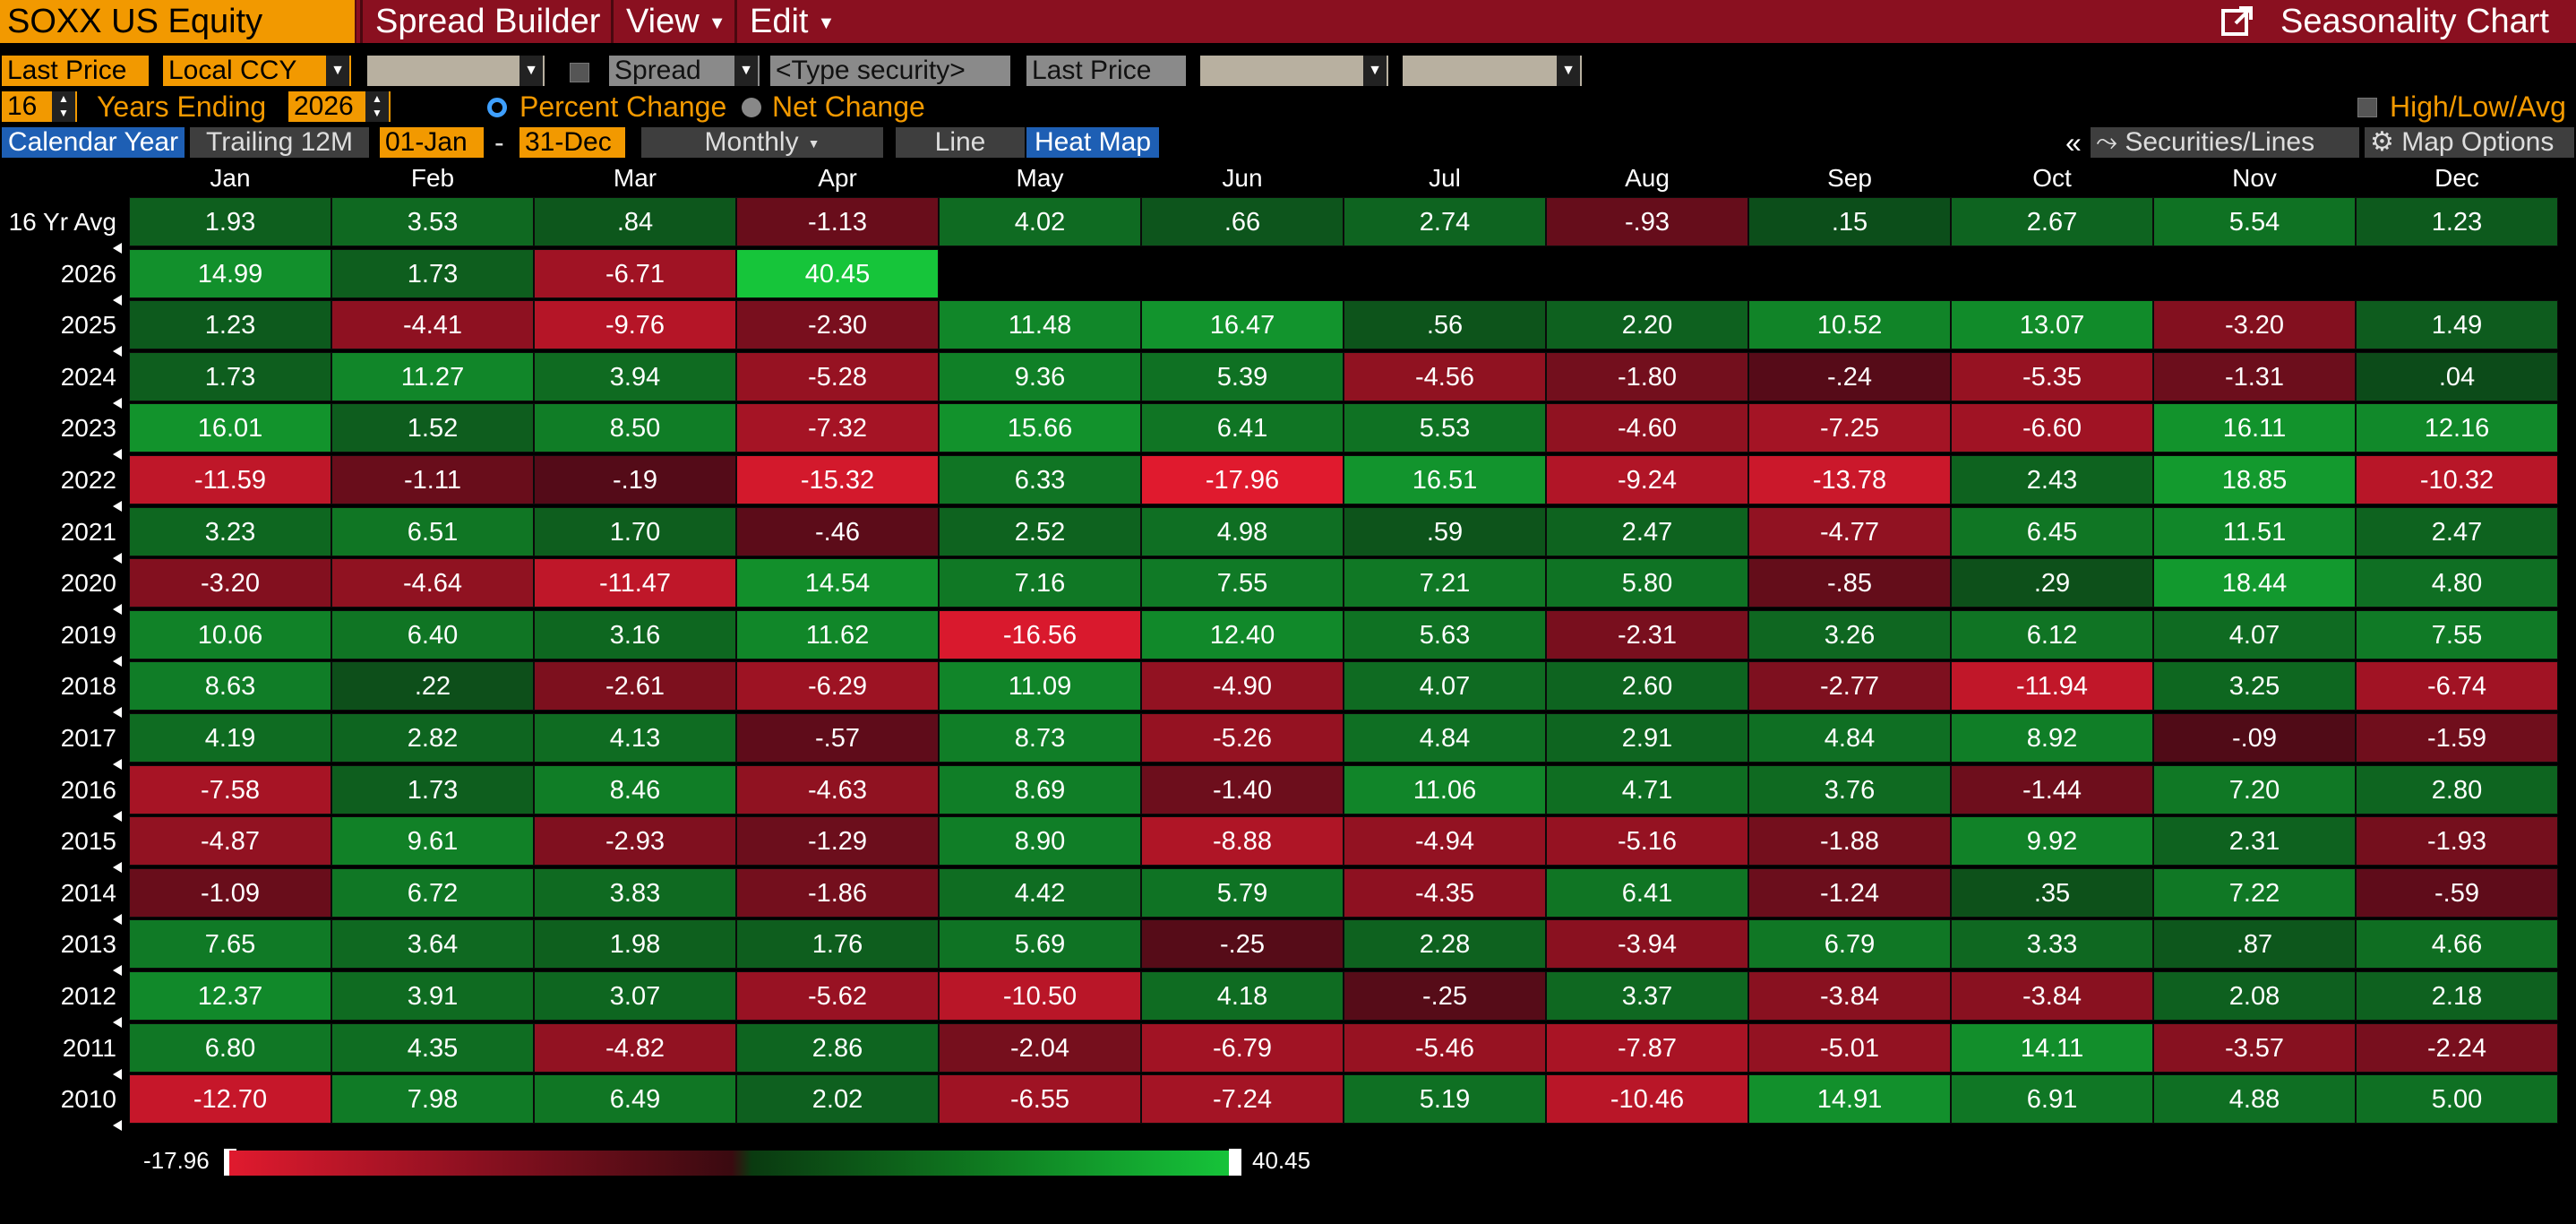 The height and width of the screenshot is (1224, 2576). Describe the element at coordinates (1040, 790) in the screenshot. I see `heatmap-cell: 8.69` at that location.